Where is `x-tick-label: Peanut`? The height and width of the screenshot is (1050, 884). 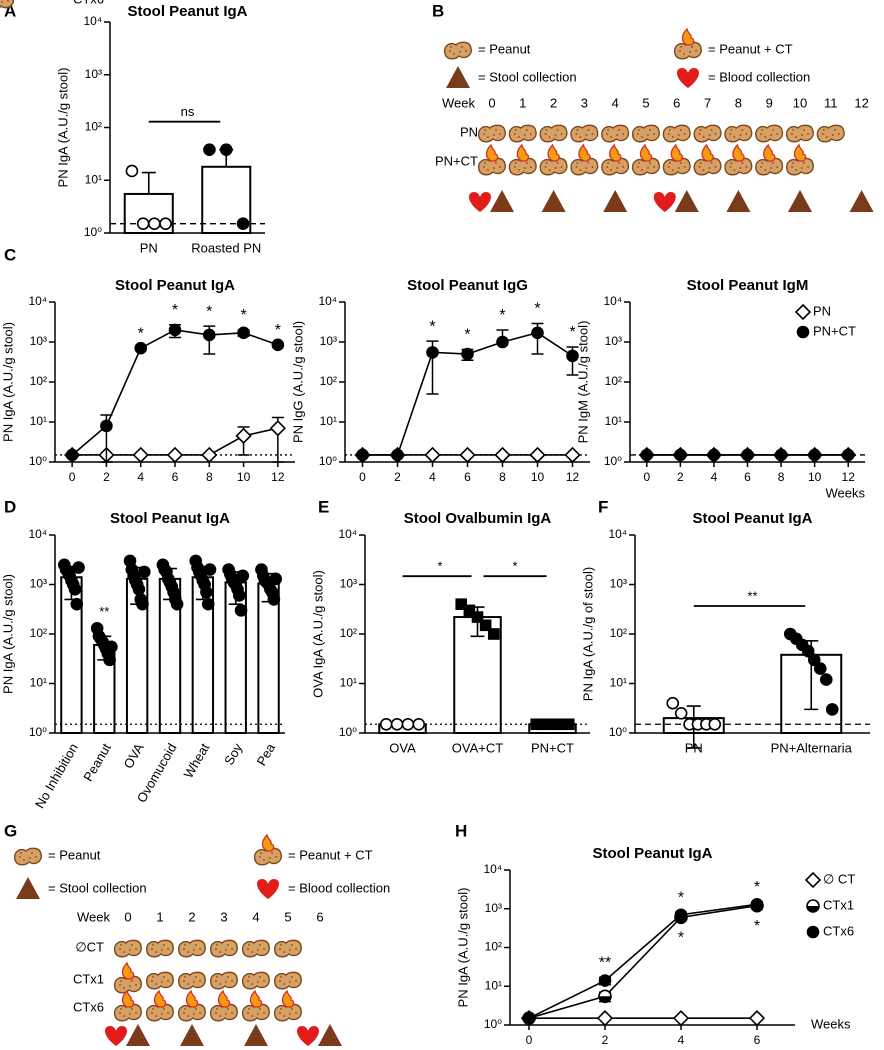 x-tick-label: Peanut is located at coordinates (97, 762).